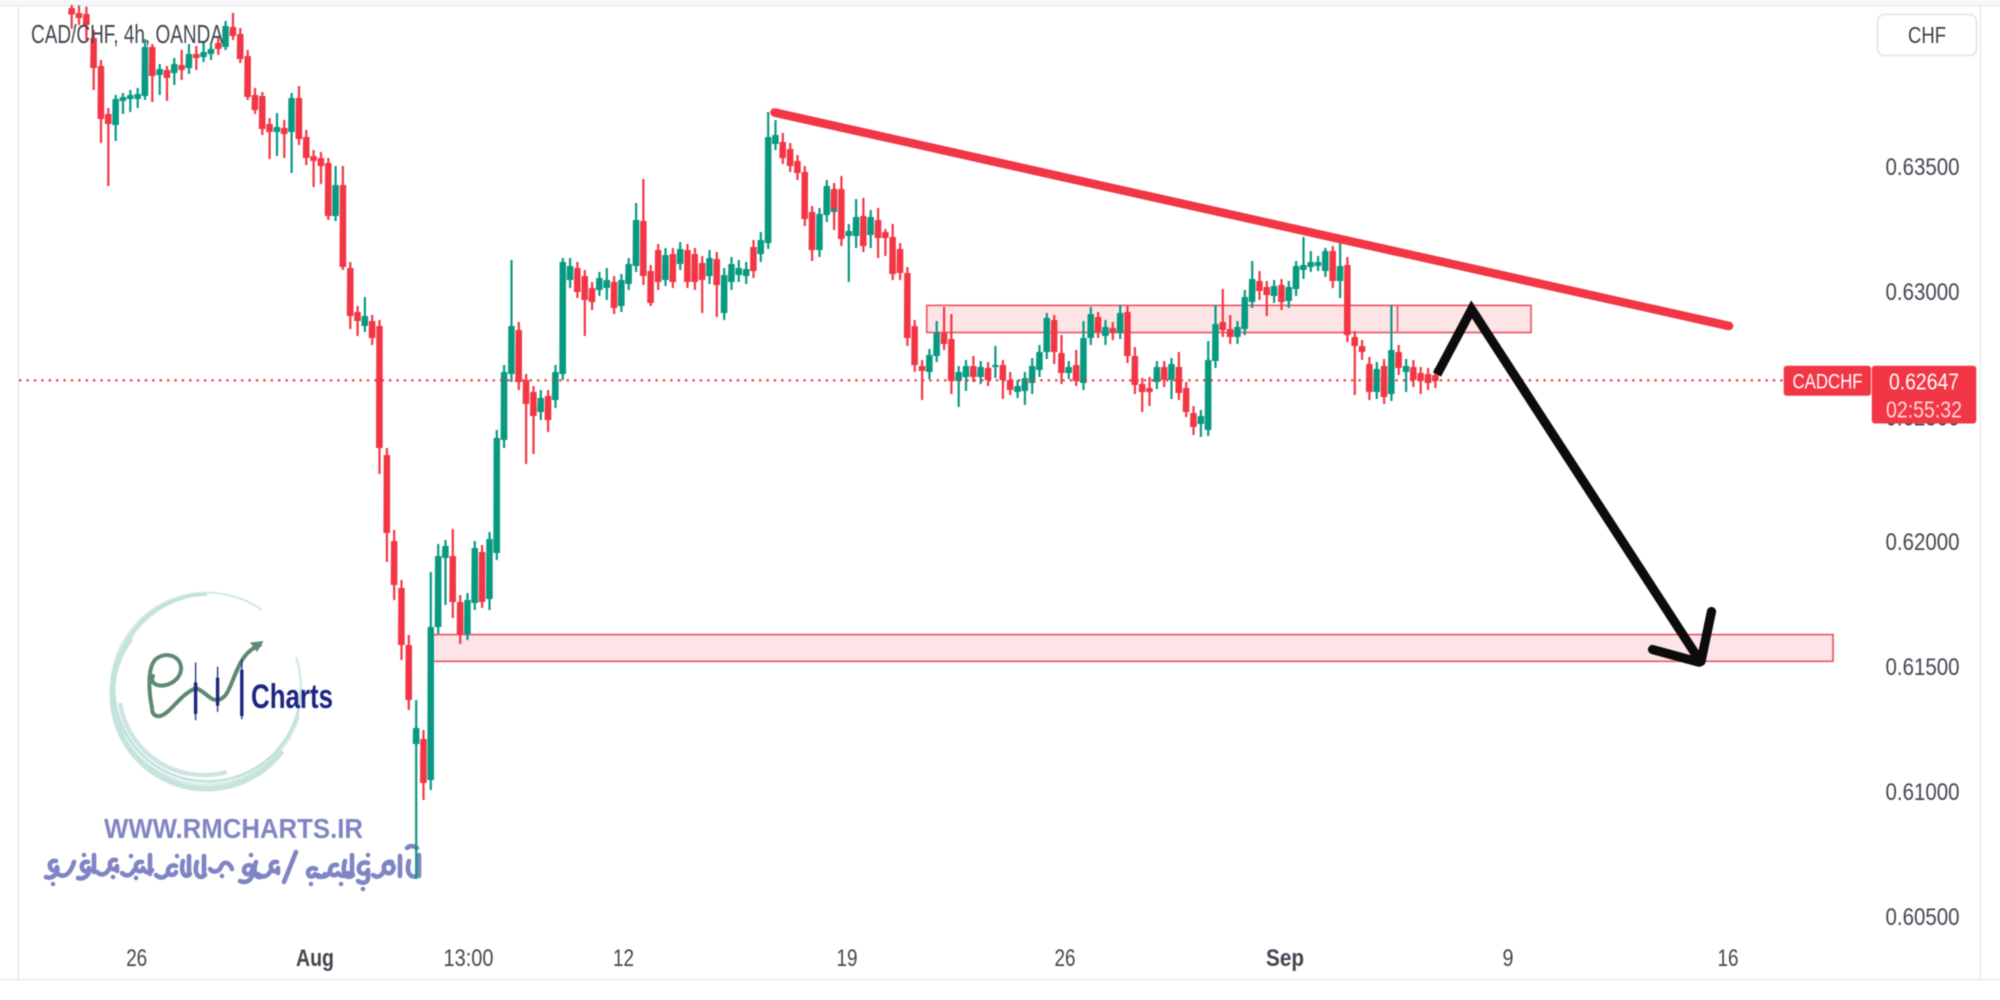  Describe the element at coordinates (233, 828) in the screenshot. I see `svg-text: WWW.RMCHARTS.IR` at that location.